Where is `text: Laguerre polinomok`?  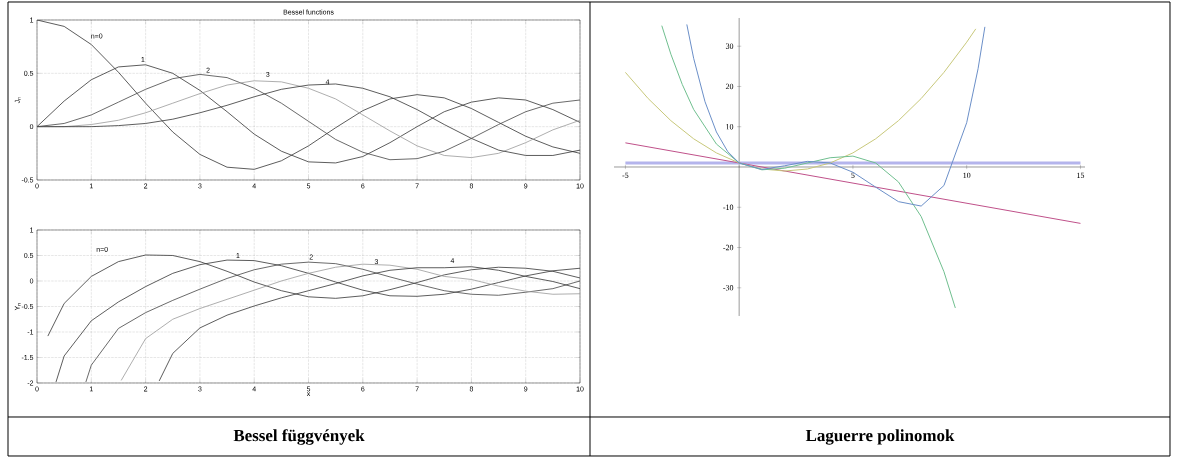
text: Laguerre polinomok is located at coordinates (880, 437).